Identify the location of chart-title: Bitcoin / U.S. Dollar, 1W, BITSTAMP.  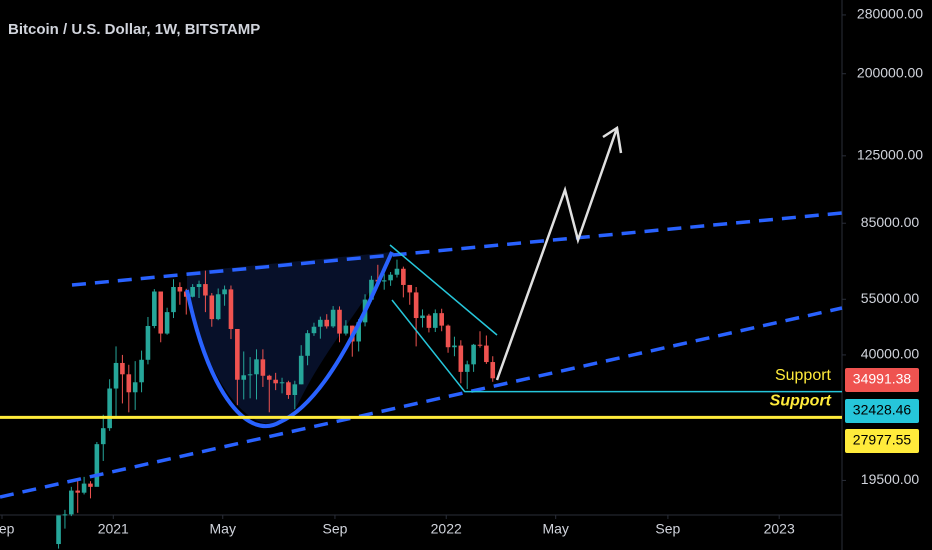
(134, 29).